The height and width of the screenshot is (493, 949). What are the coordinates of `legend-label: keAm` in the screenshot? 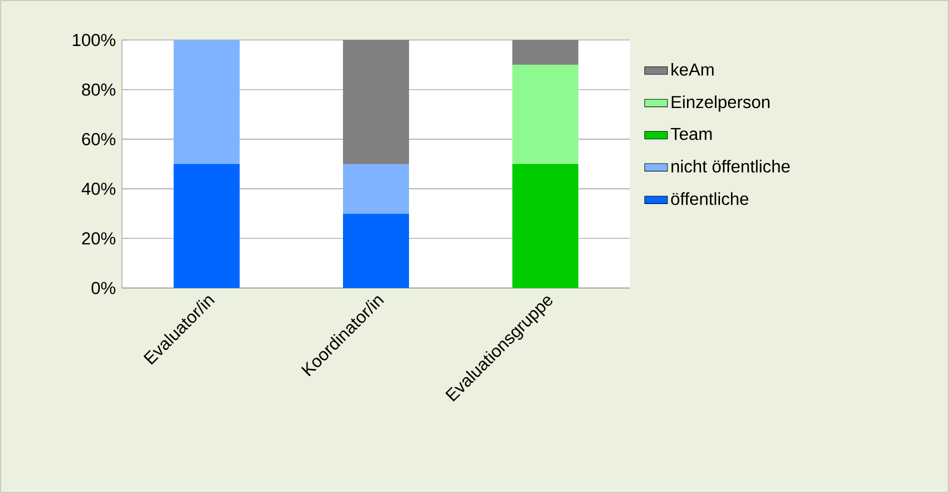 It's located at (693, 69).